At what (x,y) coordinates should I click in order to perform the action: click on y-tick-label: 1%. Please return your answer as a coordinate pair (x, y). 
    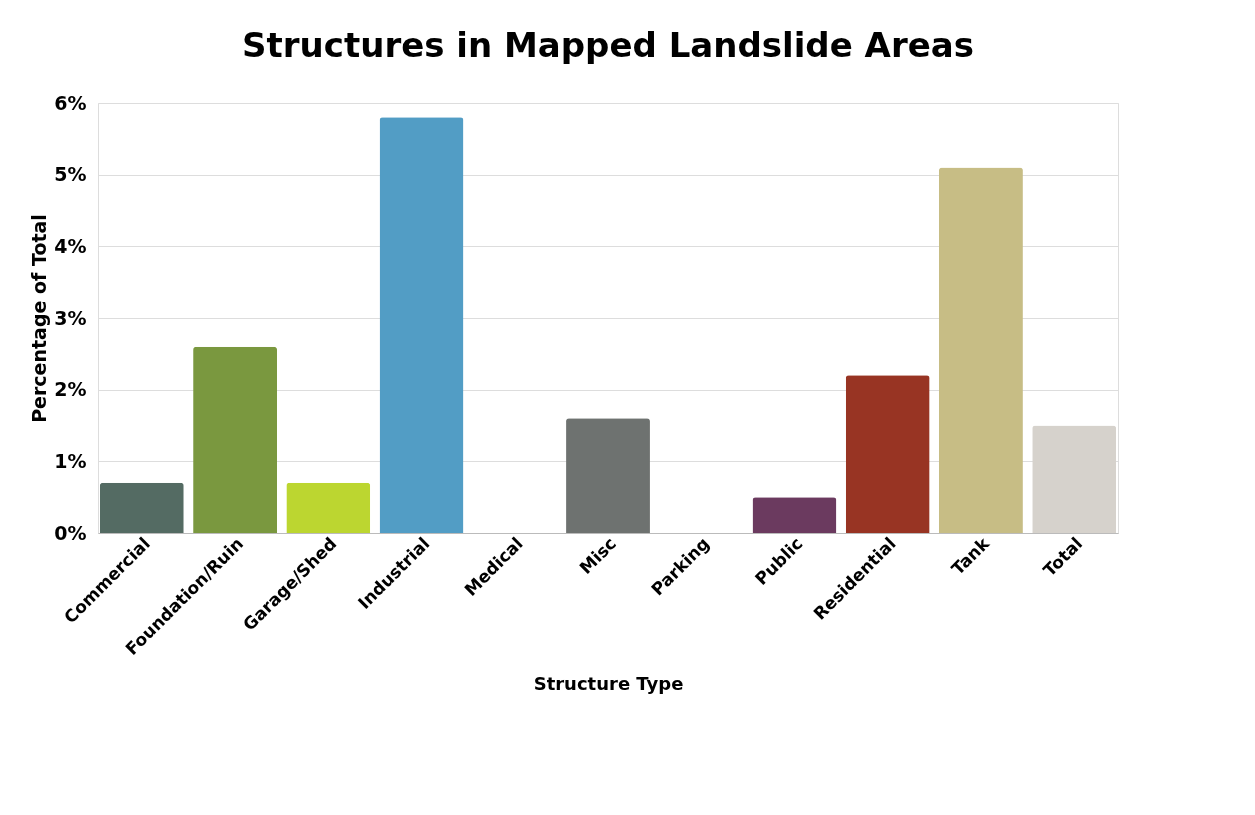
    Looking at the image, I should click on (70, 460).